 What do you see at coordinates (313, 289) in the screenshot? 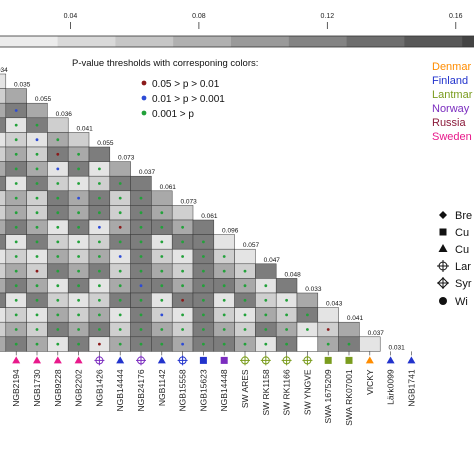
I see `diagonal-label: 0.033` at bounding box center [313, 289].